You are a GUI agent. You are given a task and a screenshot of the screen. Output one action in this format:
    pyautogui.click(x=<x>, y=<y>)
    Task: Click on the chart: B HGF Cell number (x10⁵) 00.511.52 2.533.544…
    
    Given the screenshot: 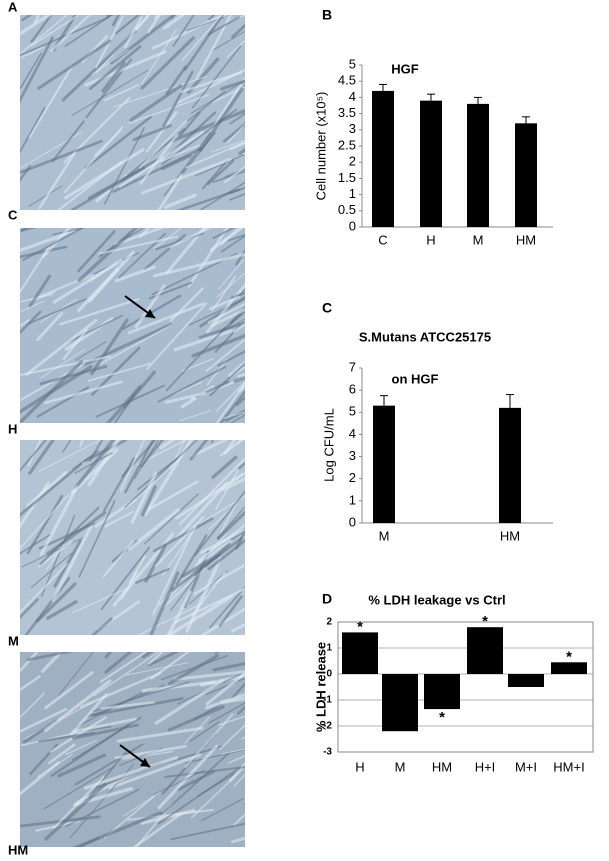 What is the action you would take?
    pyautogui.click(x=433, y=127)
    